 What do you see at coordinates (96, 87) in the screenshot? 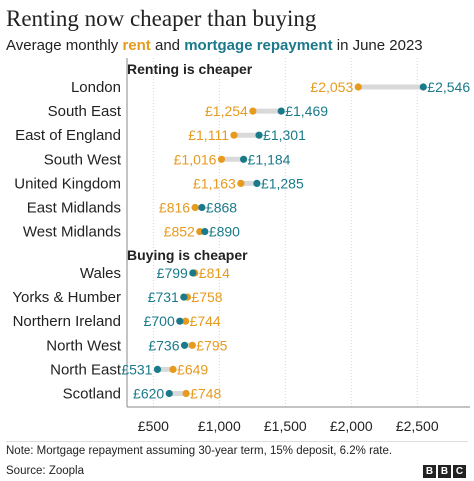
I see `region-label: London` at bounding box center [96, 87].